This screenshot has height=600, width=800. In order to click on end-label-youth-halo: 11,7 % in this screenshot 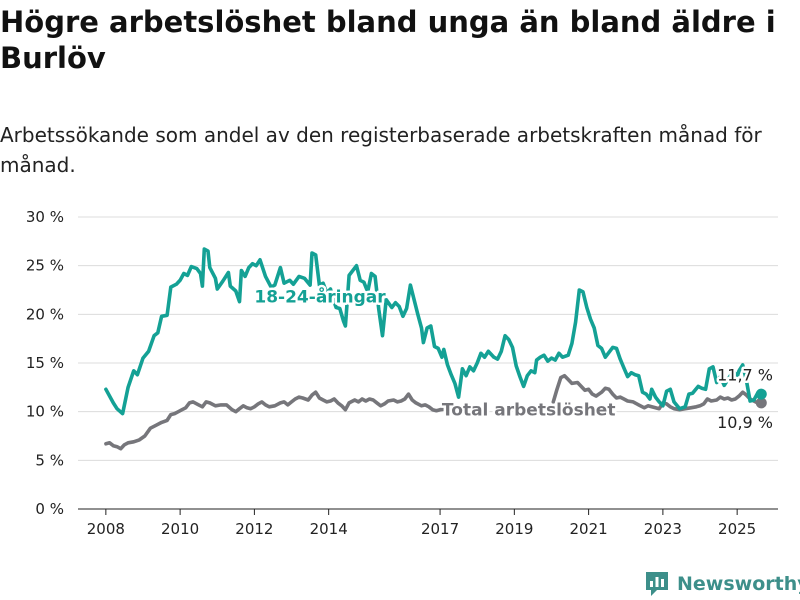, I will do `click(745, 375)`.